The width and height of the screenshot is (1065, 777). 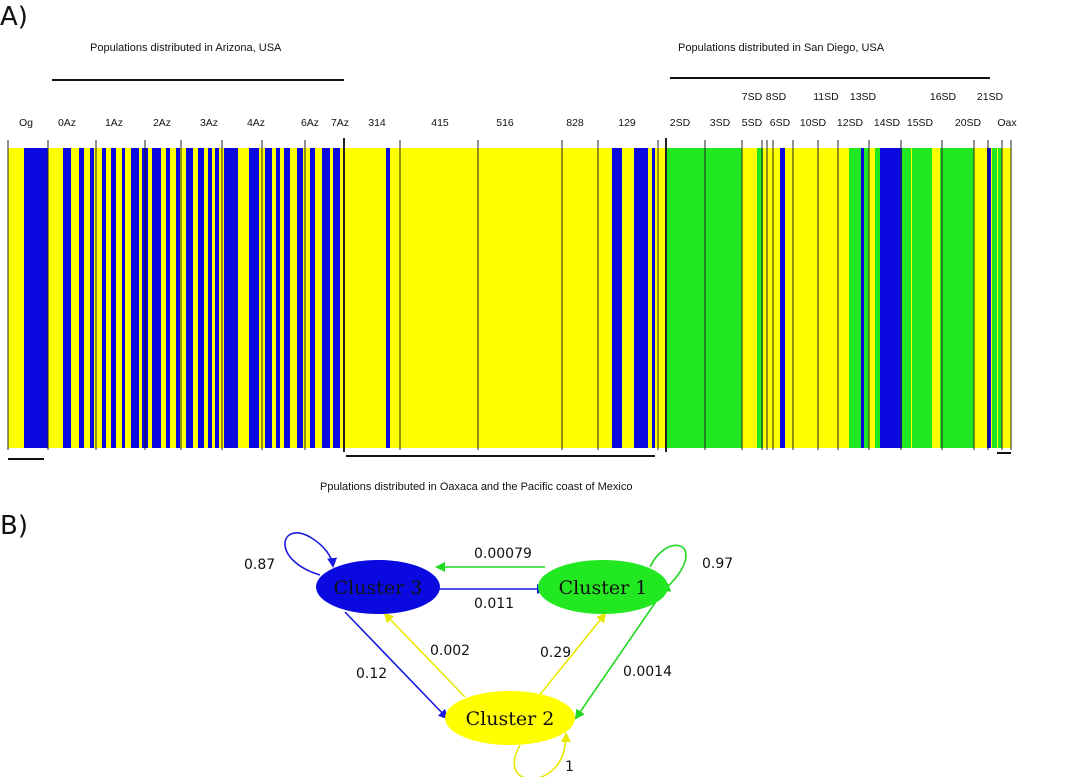 I want to click on edge-c3-self, so click(x=311, y=554).